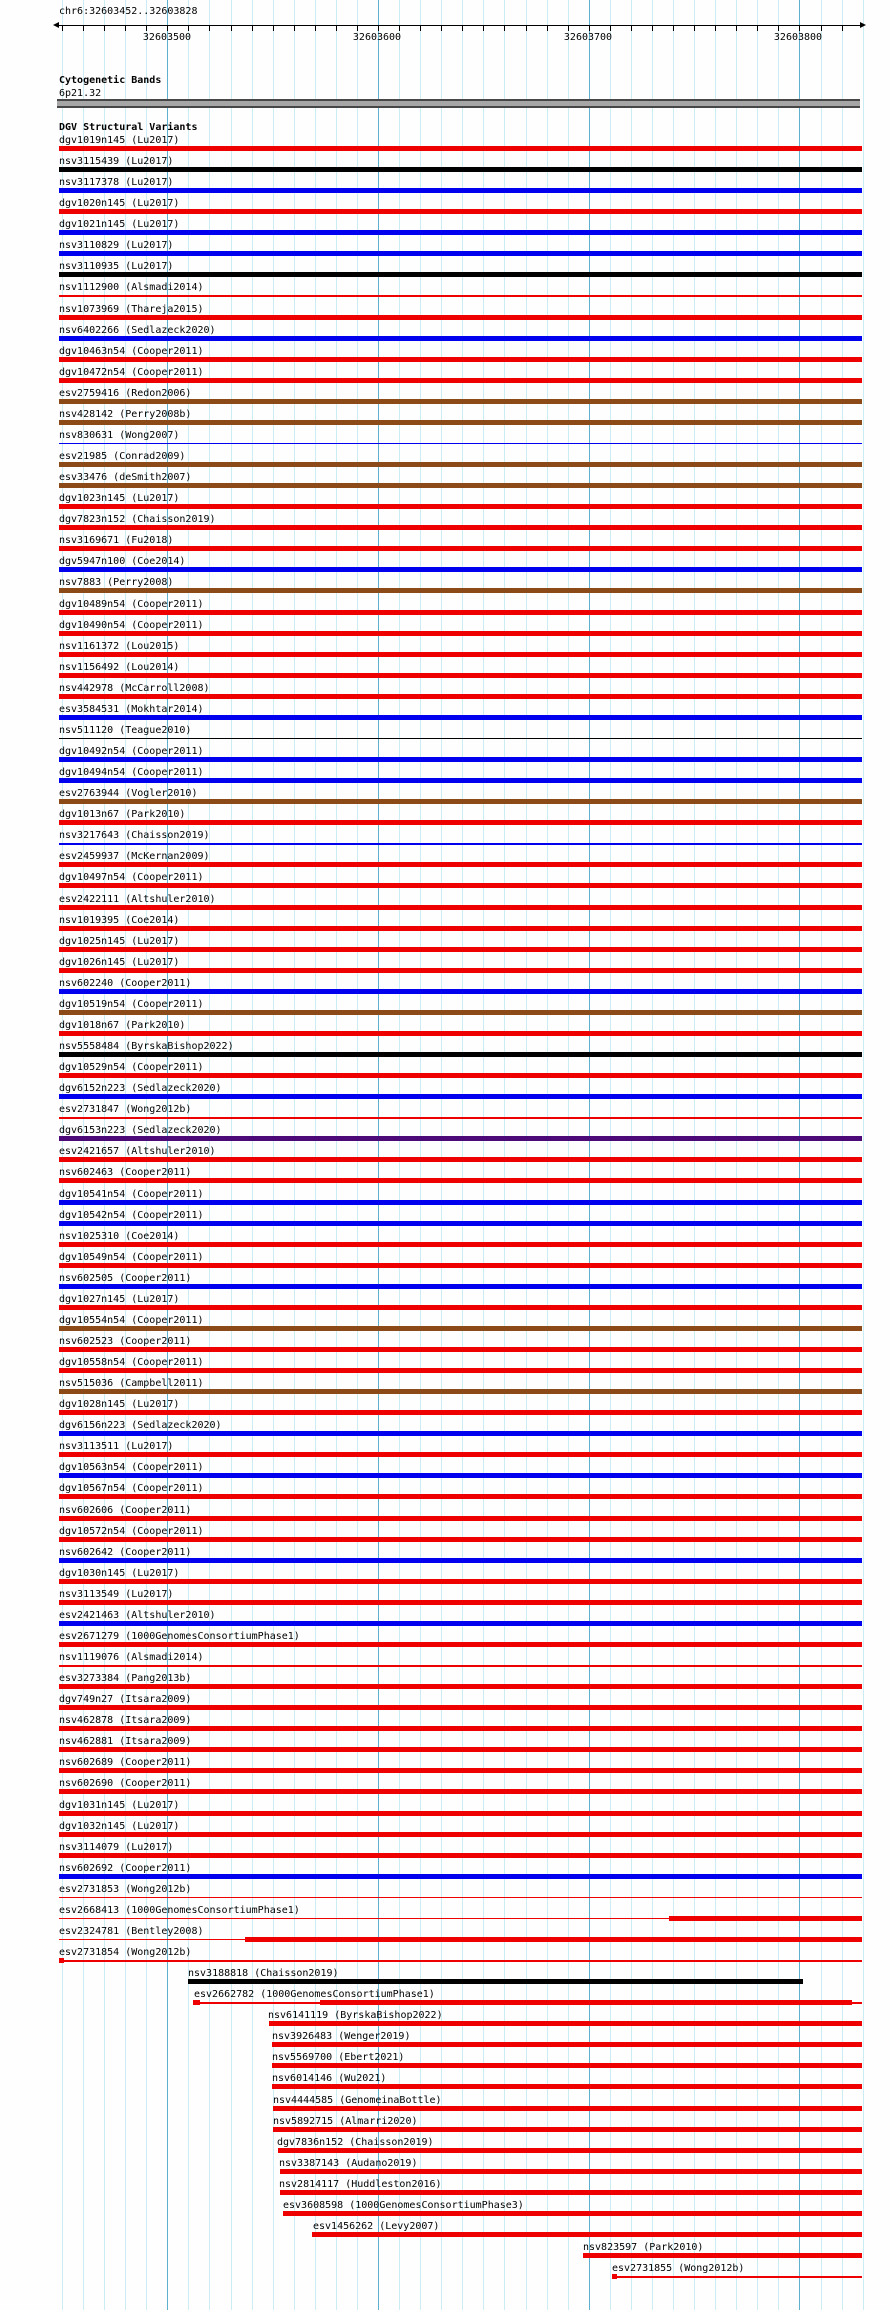  What do you see at coordinates (119, 1573) in the screenshot?
I see `variant-label: dgv1030n145 (Lu2017)` at bounding box center [119, 1573].